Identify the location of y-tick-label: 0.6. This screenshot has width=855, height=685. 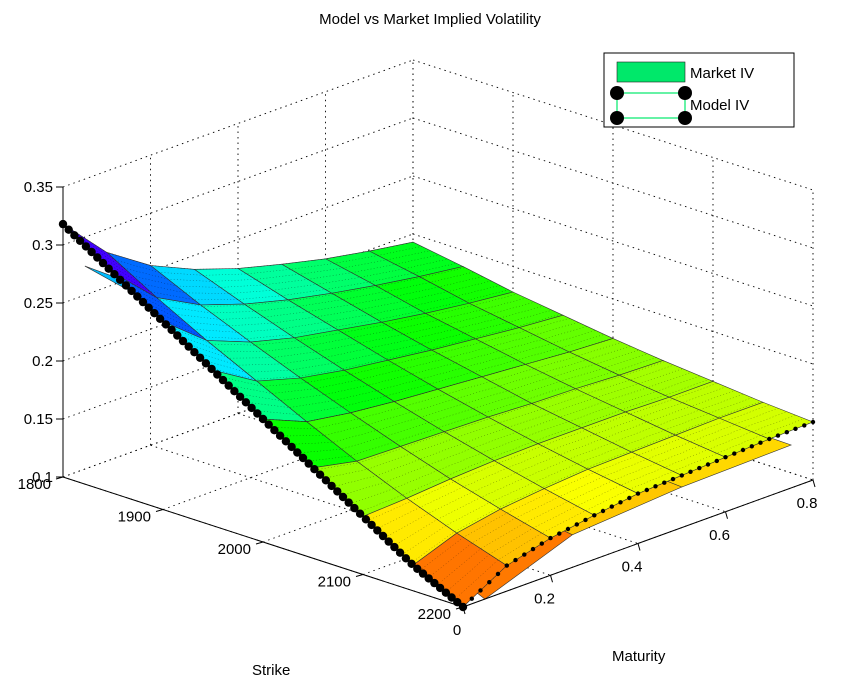
(719, 535).